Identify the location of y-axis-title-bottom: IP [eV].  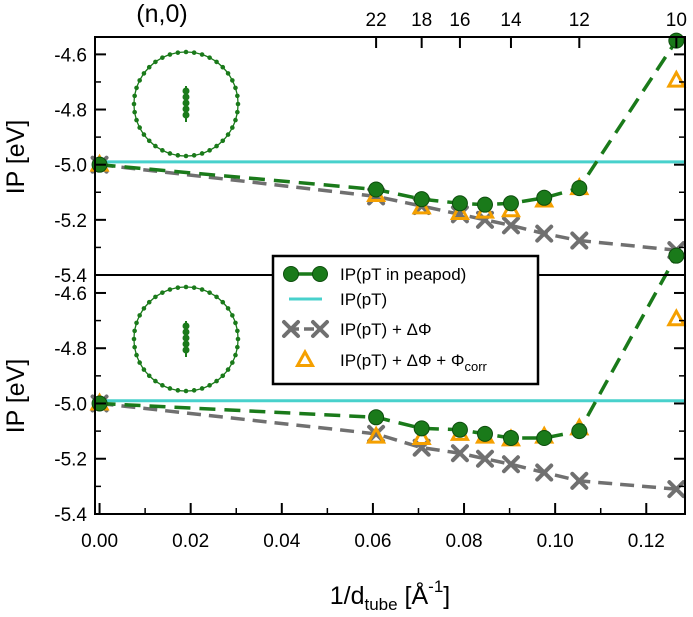
(16, 396).